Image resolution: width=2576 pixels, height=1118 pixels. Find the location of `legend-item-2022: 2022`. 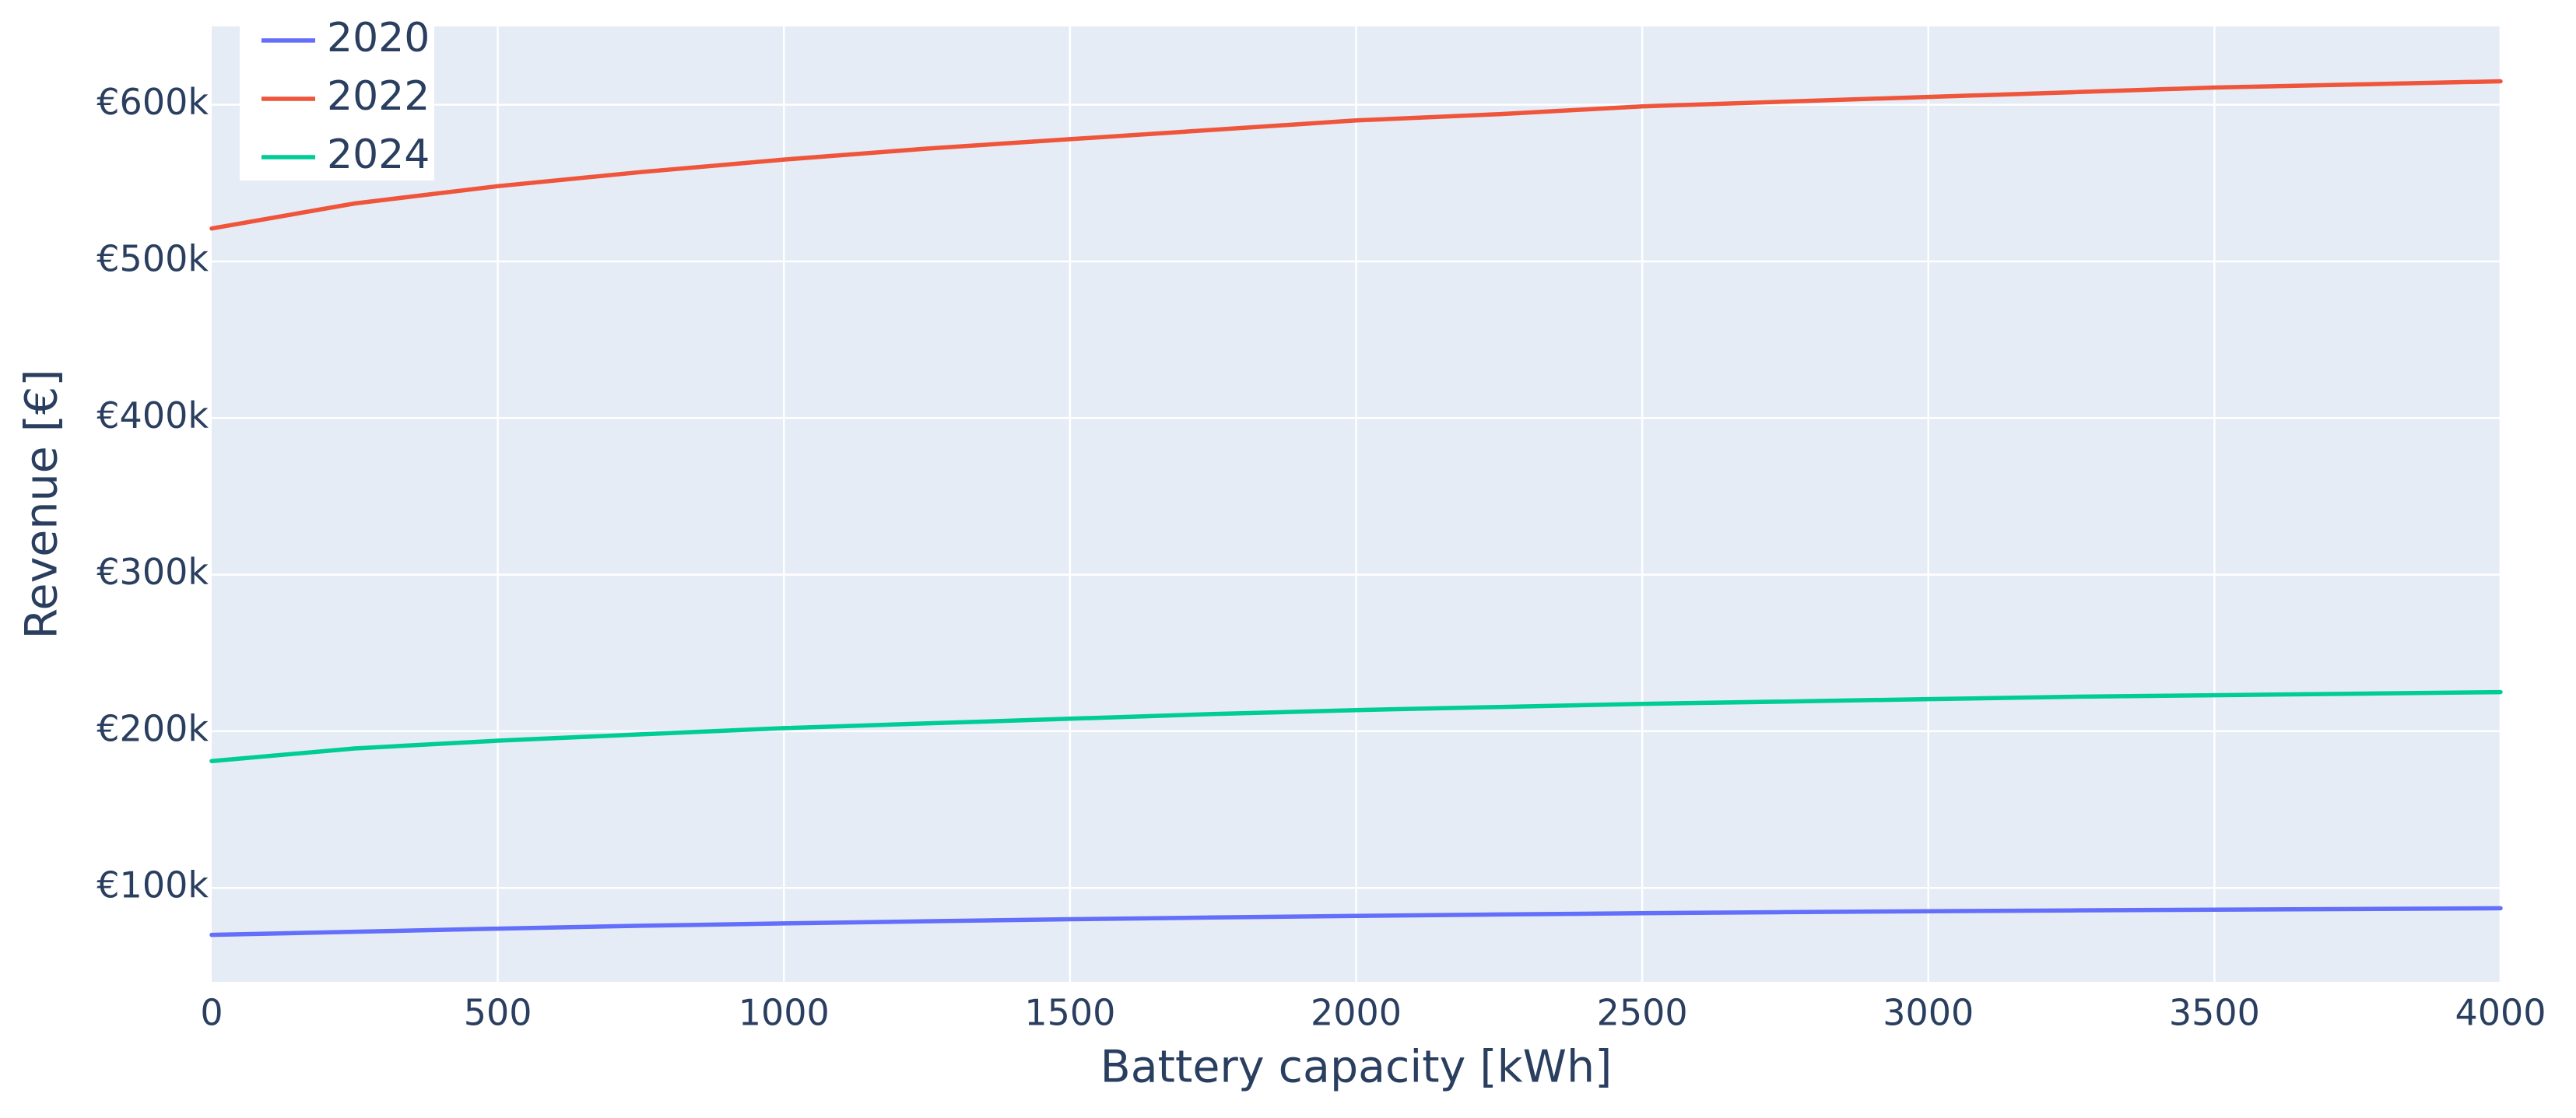

legend-item-2022: 2022 is located at coordinates (346, 96).